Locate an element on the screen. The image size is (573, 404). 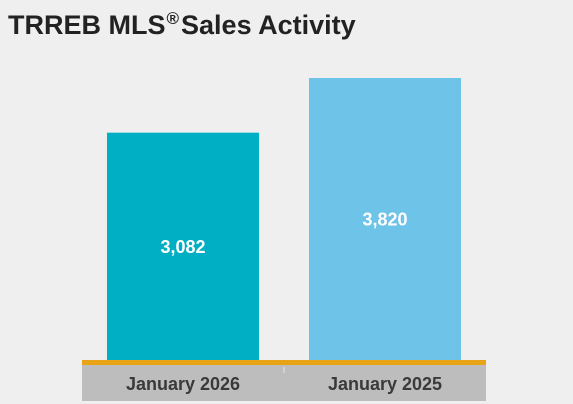
registered-trademark-mark: ® is located at coordinates (173, 18).